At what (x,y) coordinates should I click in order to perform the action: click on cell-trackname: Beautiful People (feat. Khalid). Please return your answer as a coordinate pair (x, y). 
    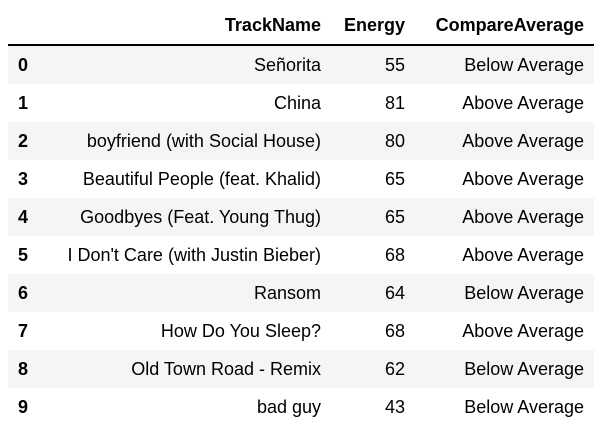
    Looking at the image, I should click on (201, 178).